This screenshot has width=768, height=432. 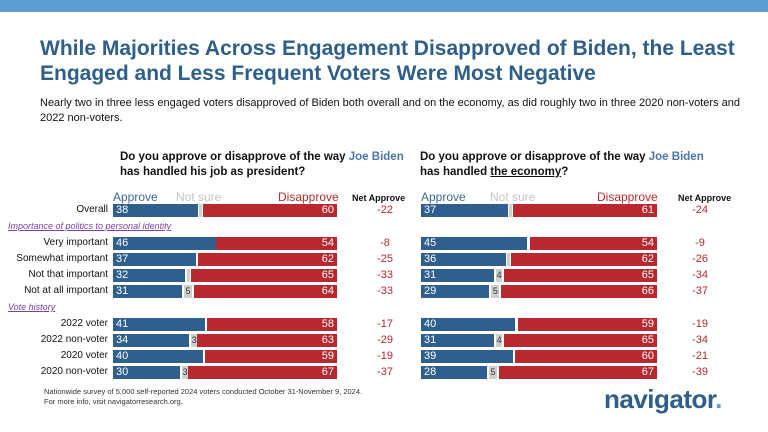 What do you see at coordinates (244, 172) in the screenshot?
I see `q-topic: his job as president` at bounding box center [244, 172].